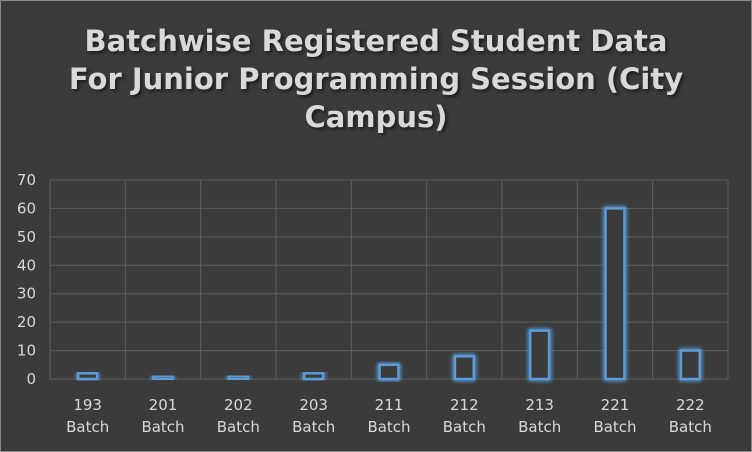 This screenshot has height=452, width=752. Describe the element at coordinates (26, 294) in the screenshot. I see `y-tick-label: 30` at that location.